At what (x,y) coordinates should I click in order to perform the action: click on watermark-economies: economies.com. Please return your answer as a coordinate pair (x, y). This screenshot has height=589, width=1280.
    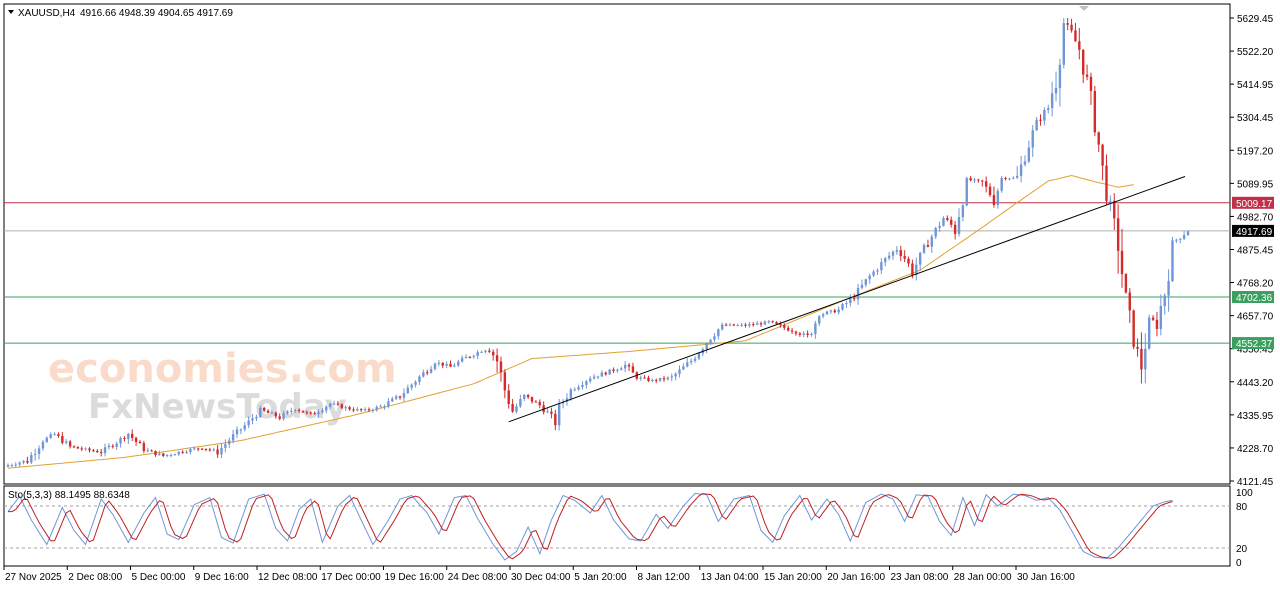
    Looking at the image, I should click on (222, 369).